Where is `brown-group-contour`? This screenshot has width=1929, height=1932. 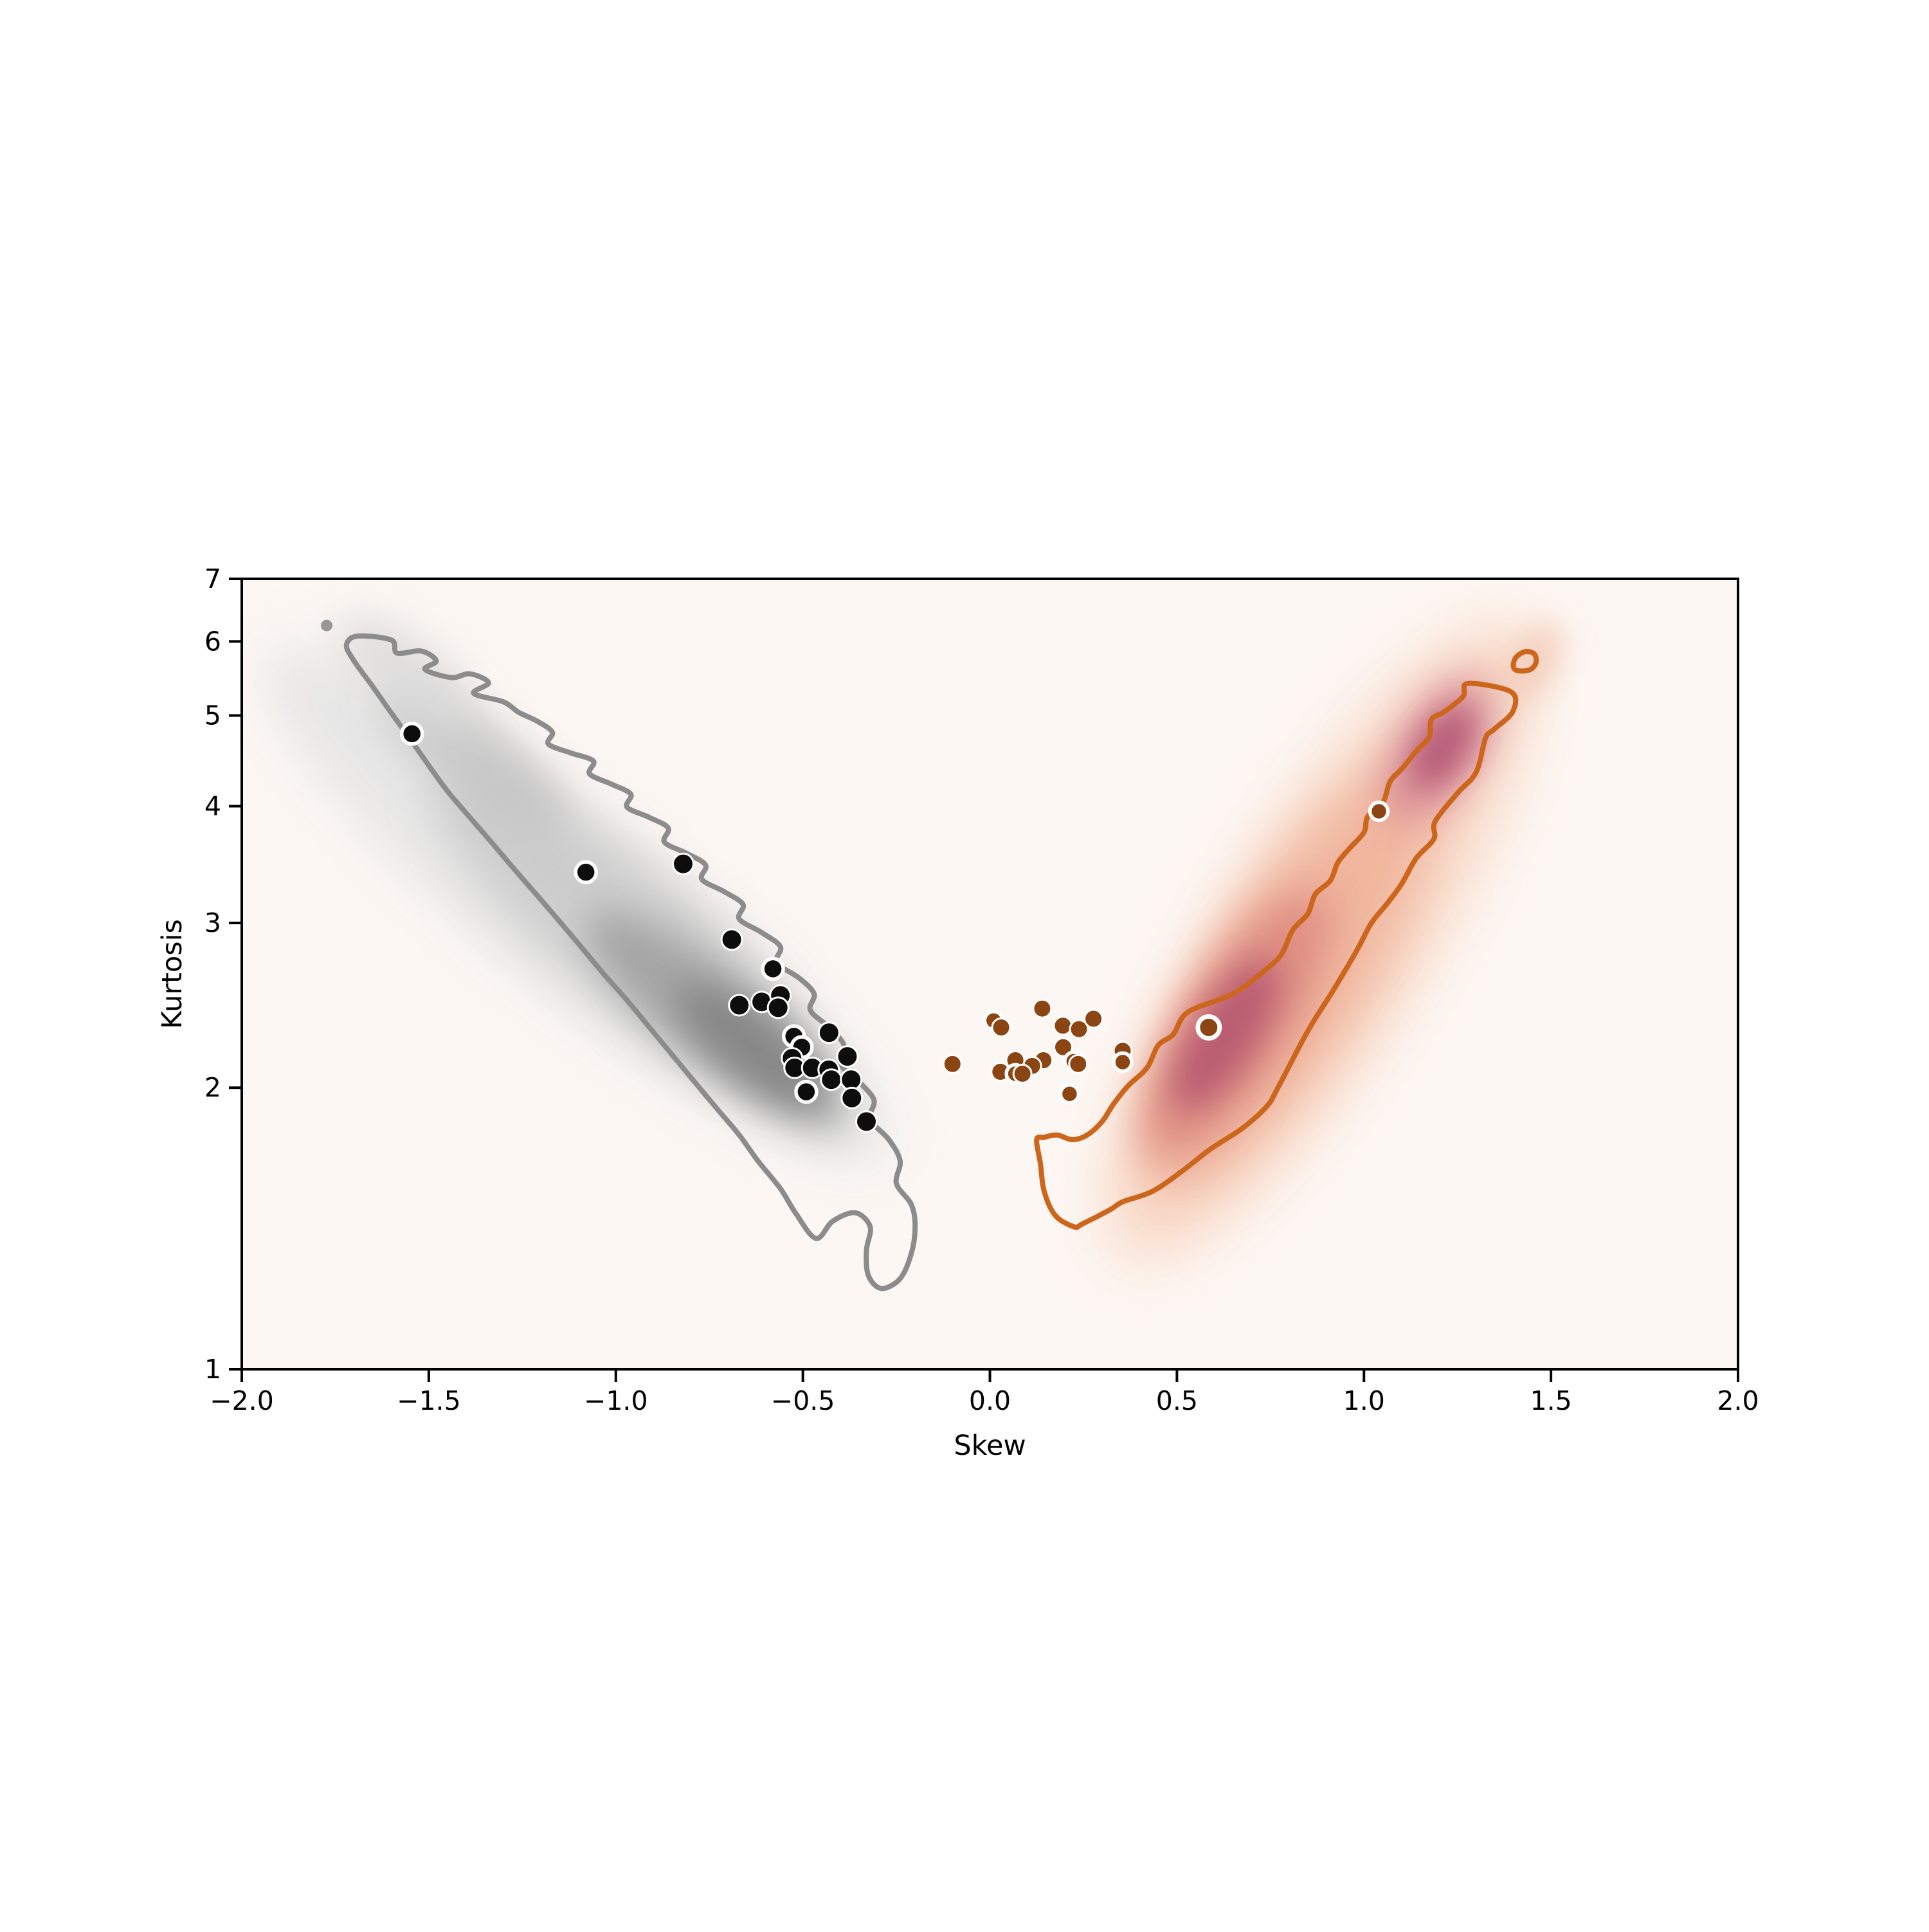
brown-group-contour is located at coordinates (1276, 955).